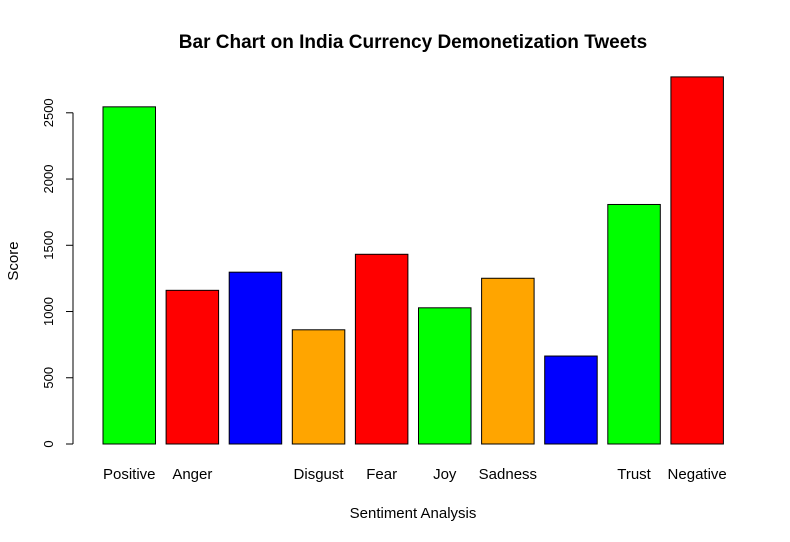 Image resolution: width=790 pixels, height=542 pixels. I want to click on x-tick-label: Anger, so click(192, 474).